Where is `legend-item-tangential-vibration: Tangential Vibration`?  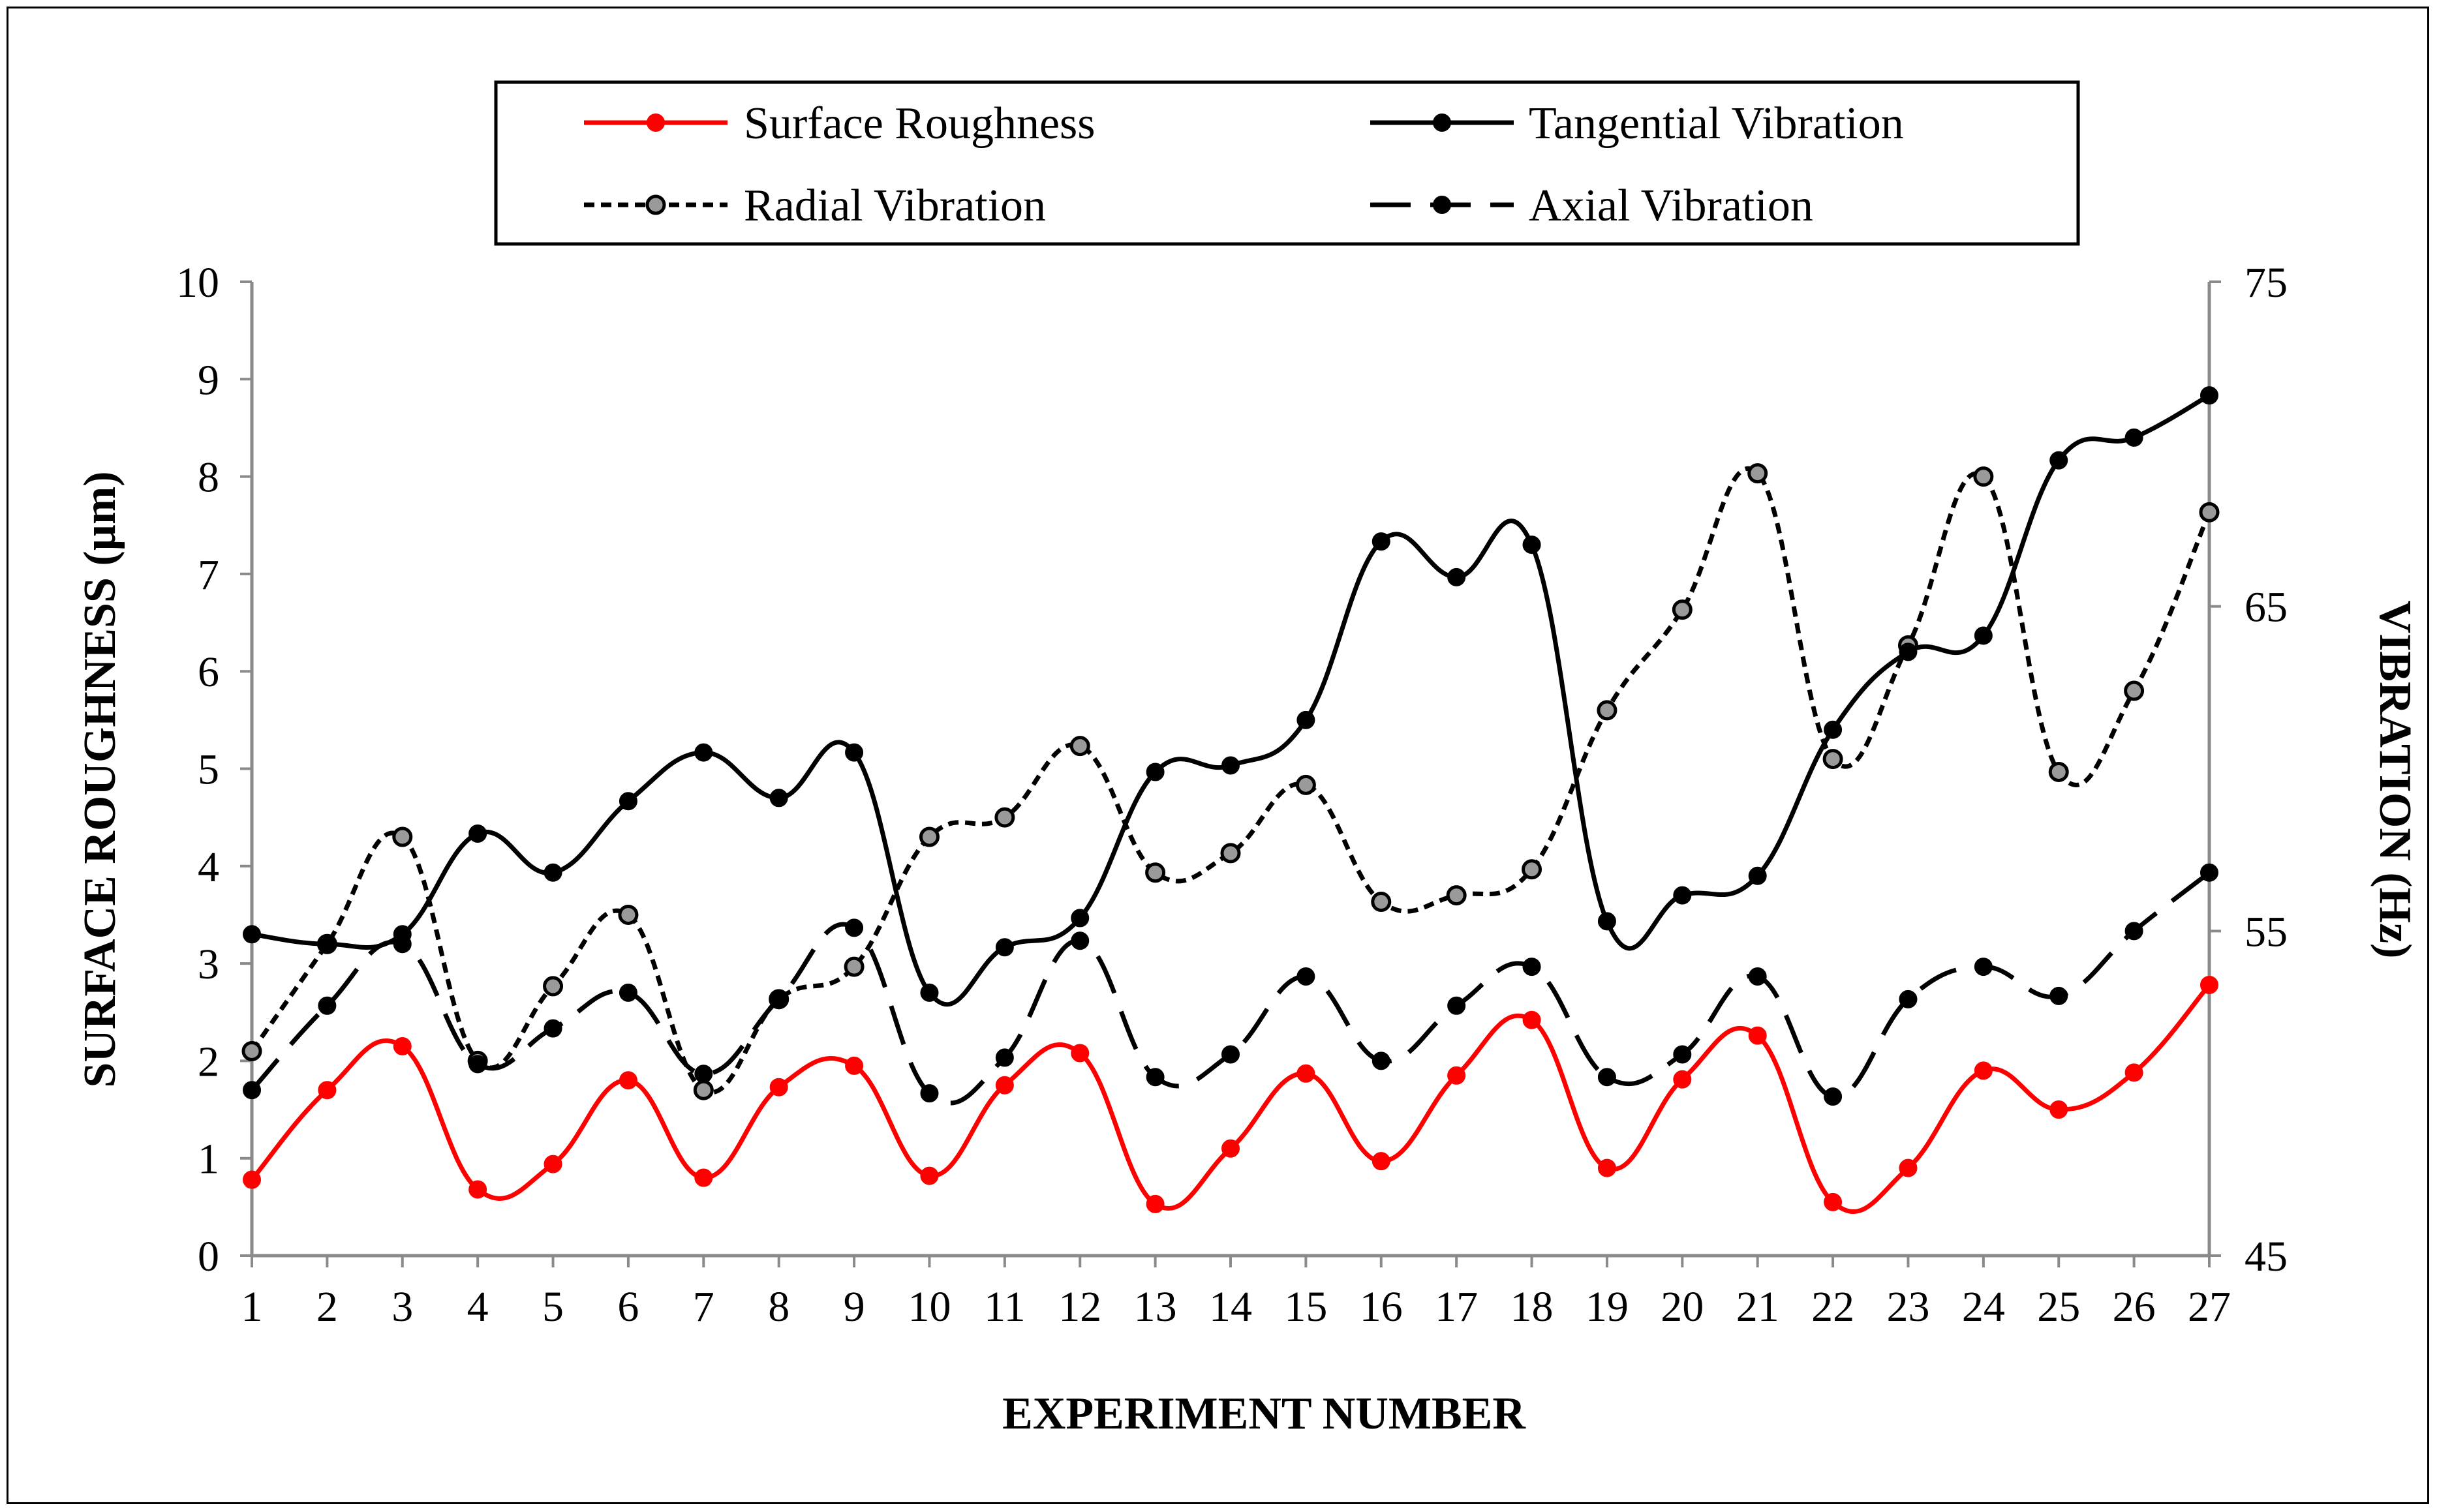 legend-item-tangential-vibration: Tangential Vibration is located at coordinates (1637, 123).